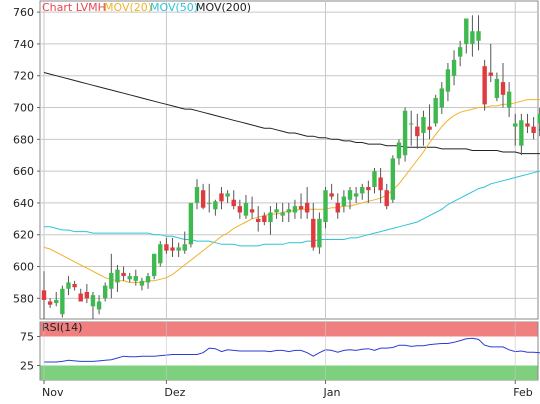  What do you see at coordinates (23, 139) in the screenshot?
I see `price-tick-label: 680` at bounding box center [23, 139].